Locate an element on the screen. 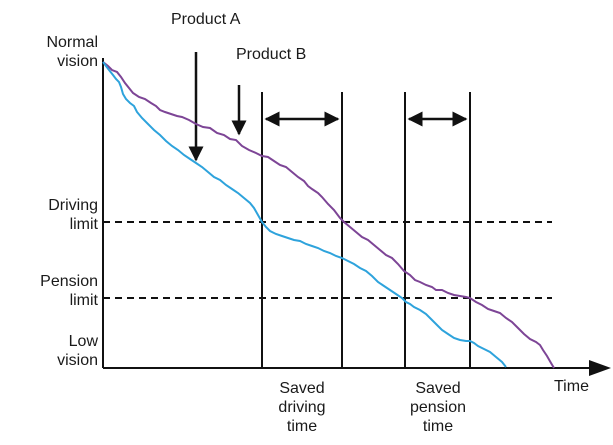 The height and width of the screenshot is (445, 613). saved-driving-time-label: Saved driving time is located at coordinates (302, 407).